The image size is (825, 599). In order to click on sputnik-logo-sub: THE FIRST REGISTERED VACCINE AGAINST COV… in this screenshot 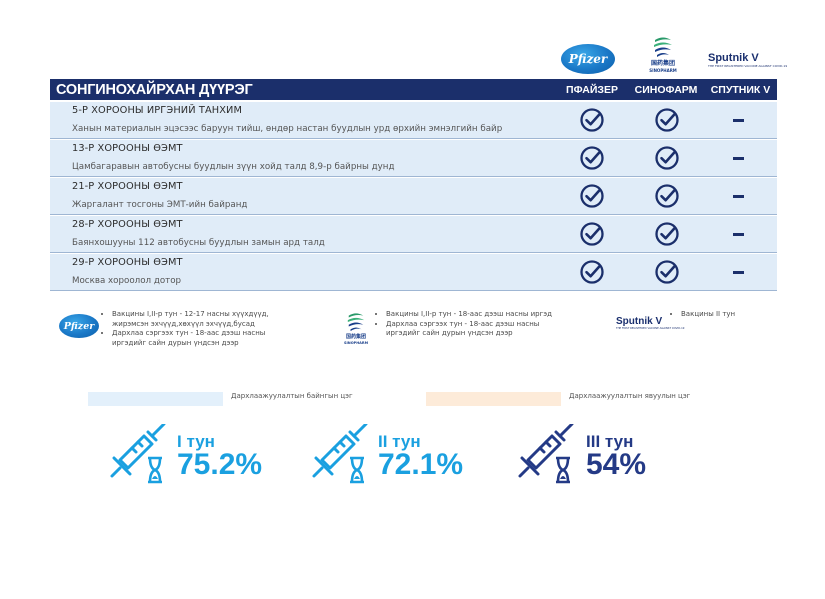, I will do `click(748, 66)`.